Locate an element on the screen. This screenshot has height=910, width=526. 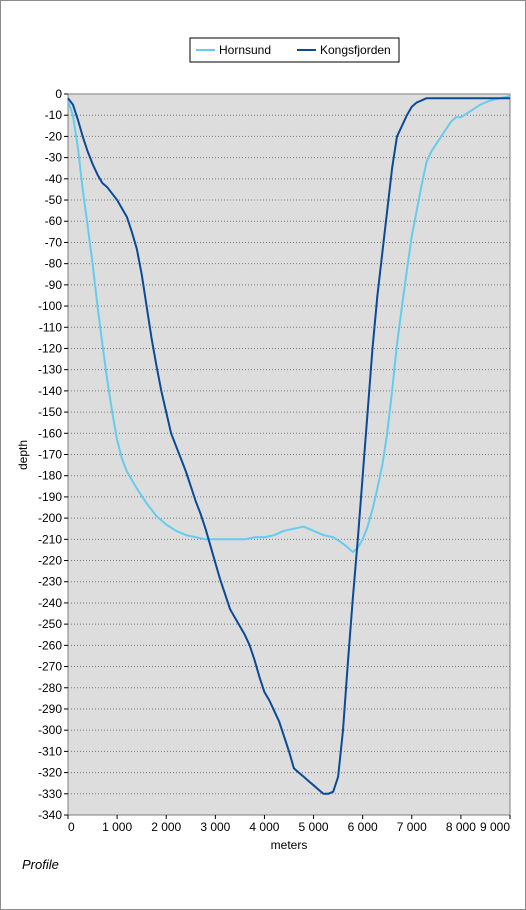
x-tick-label: 1 000 is located at coordinates (117, 827).